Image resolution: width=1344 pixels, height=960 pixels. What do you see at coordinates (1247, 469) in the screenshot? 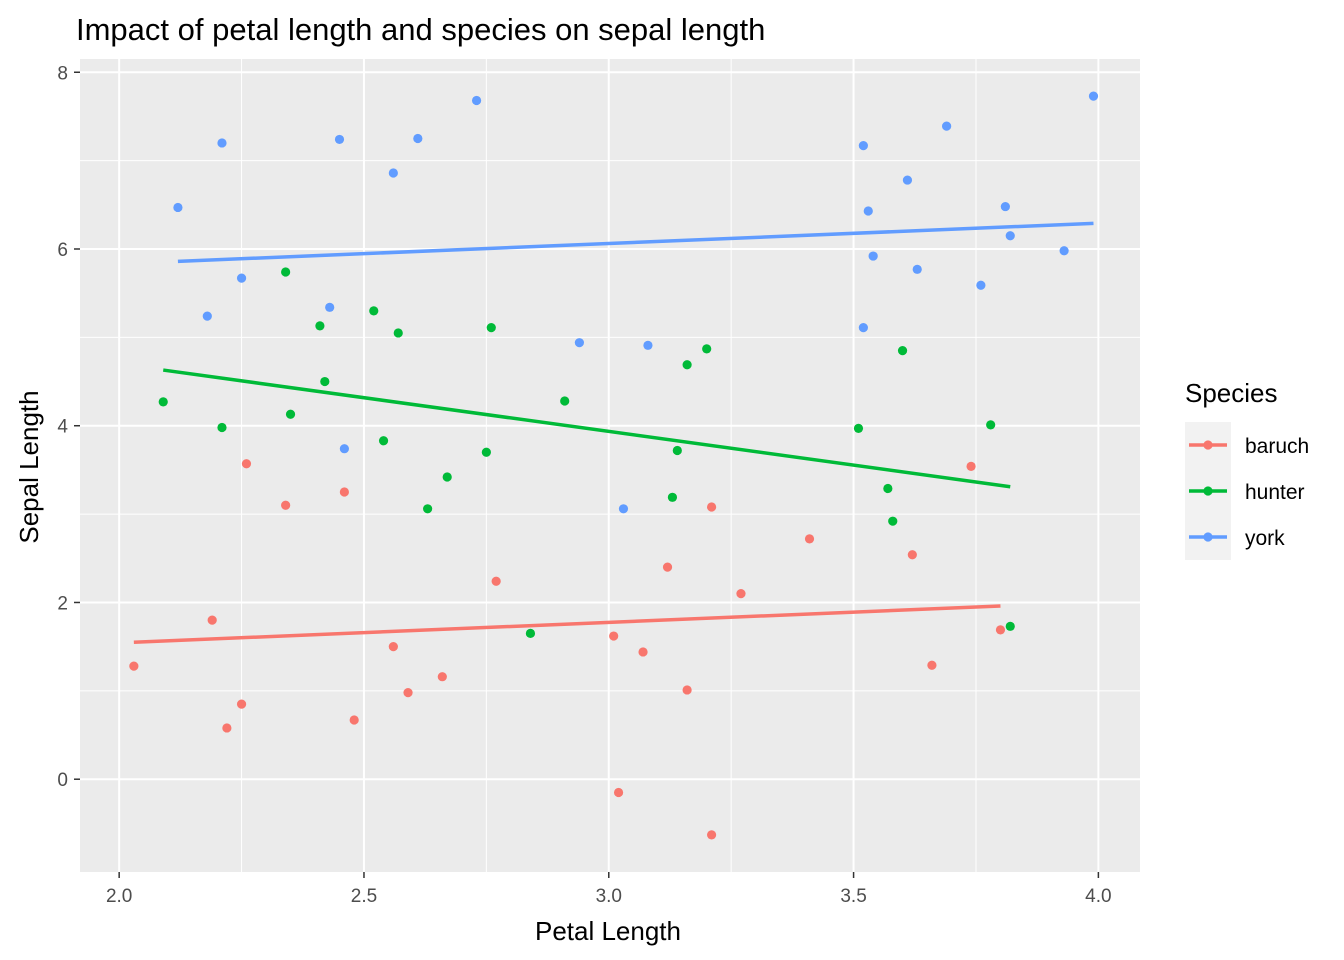
I see `legend: Species baruch hunter york` at bounding box center [1247, 469].